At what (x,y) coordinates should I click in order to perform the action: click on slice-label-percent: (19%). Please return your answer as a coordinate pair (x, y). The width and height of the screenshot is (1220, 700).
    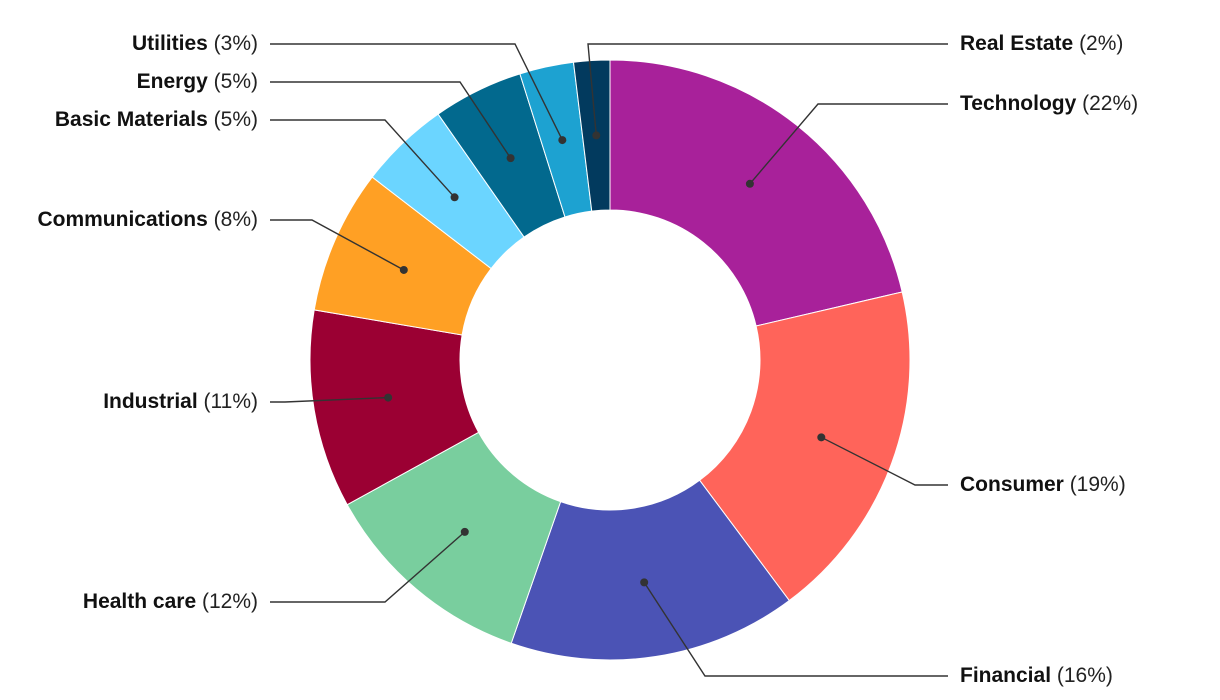
    Looking at the image, I should click on (1095, 484).